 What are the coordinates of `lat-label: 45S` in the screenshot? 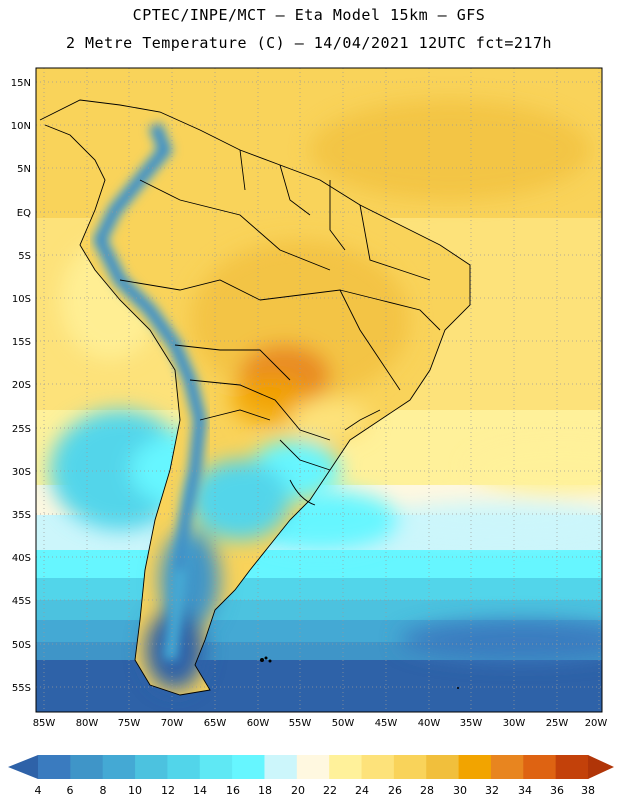 It's located at (21, 601).